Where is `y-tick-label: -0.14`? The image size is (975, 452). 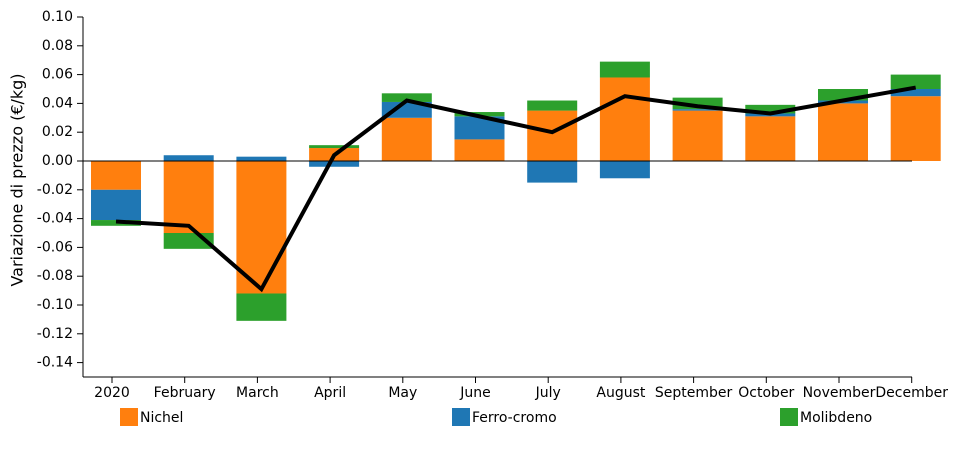 y-tick-label: -0.14 is located at coordinates (55, 363).